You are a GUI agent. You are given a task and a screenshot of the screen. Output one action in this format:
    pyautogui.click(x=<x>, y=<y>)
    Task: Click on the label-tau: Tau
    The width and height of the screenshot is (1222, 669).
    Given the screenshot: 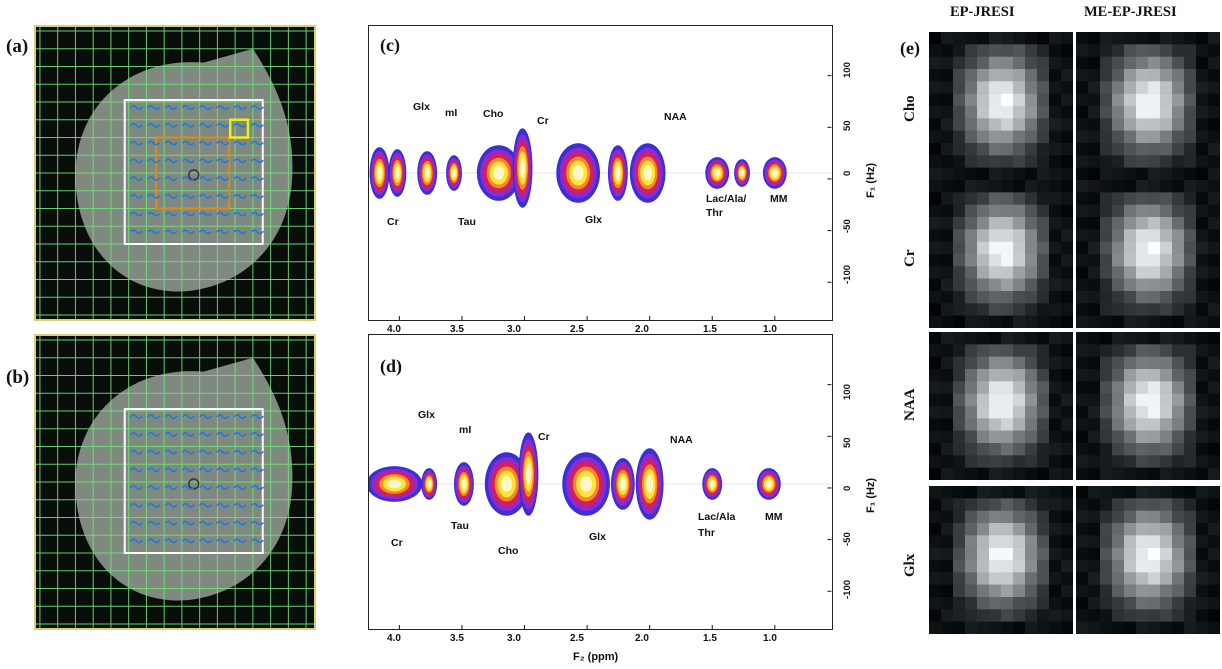 What is the action you would take?
    pyautogui.click(x=467, y=222)
    